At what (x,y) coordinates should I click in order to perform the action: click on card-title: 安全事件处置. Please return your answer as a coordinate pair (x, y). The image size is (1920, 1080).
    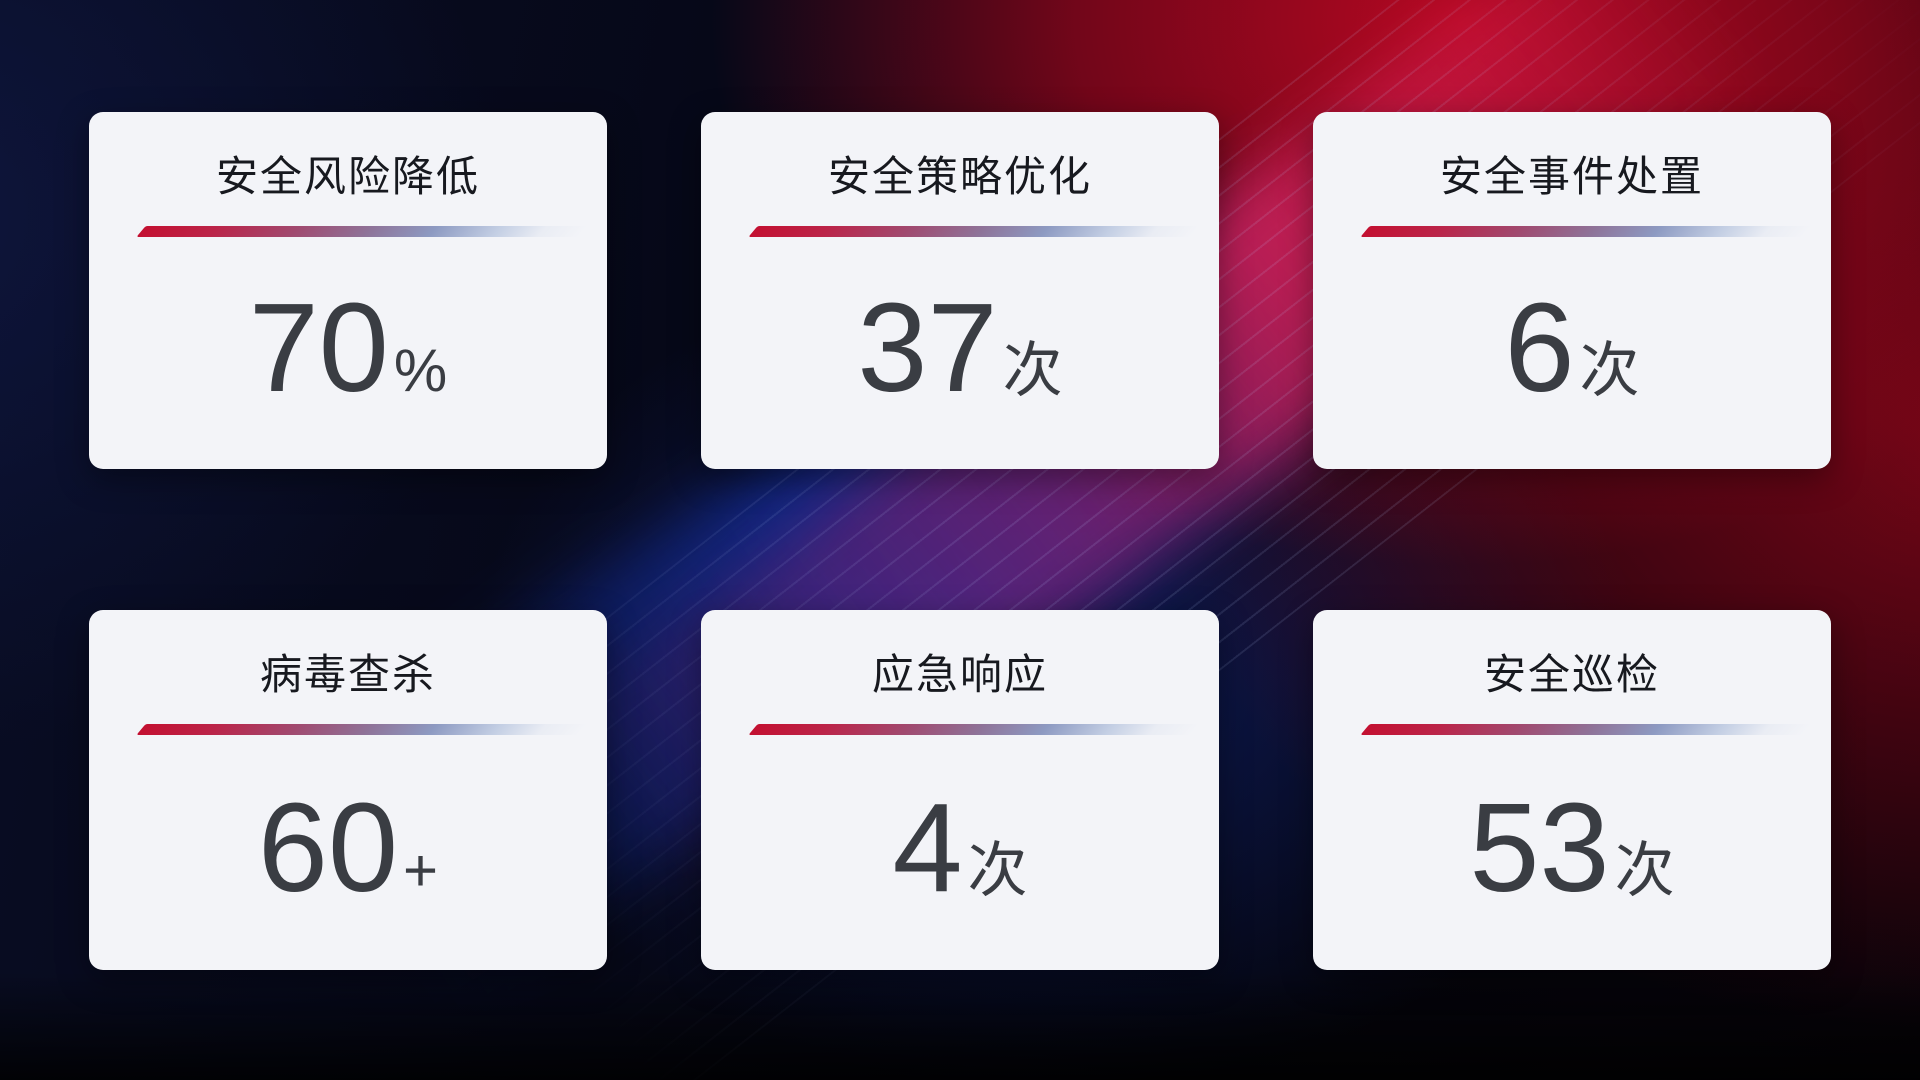
    Looking at the image, I should click on (1571, 176).